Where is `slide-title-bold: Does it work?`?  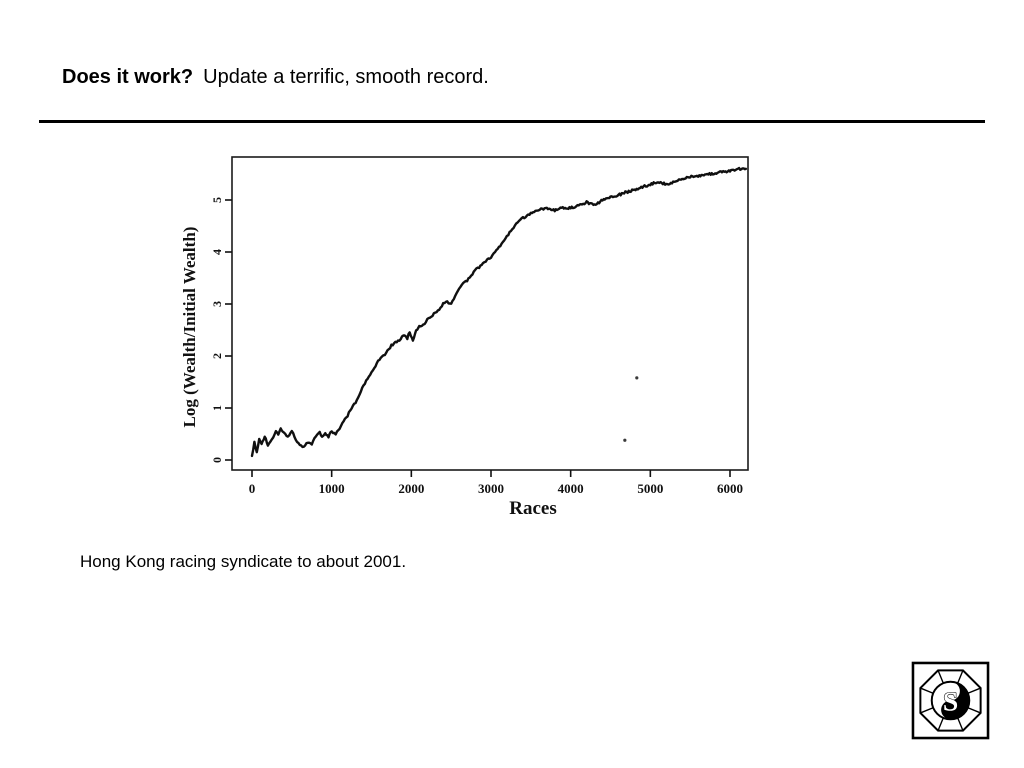 slide-title-bold: Does it work? is located at coordinates (128, 77).